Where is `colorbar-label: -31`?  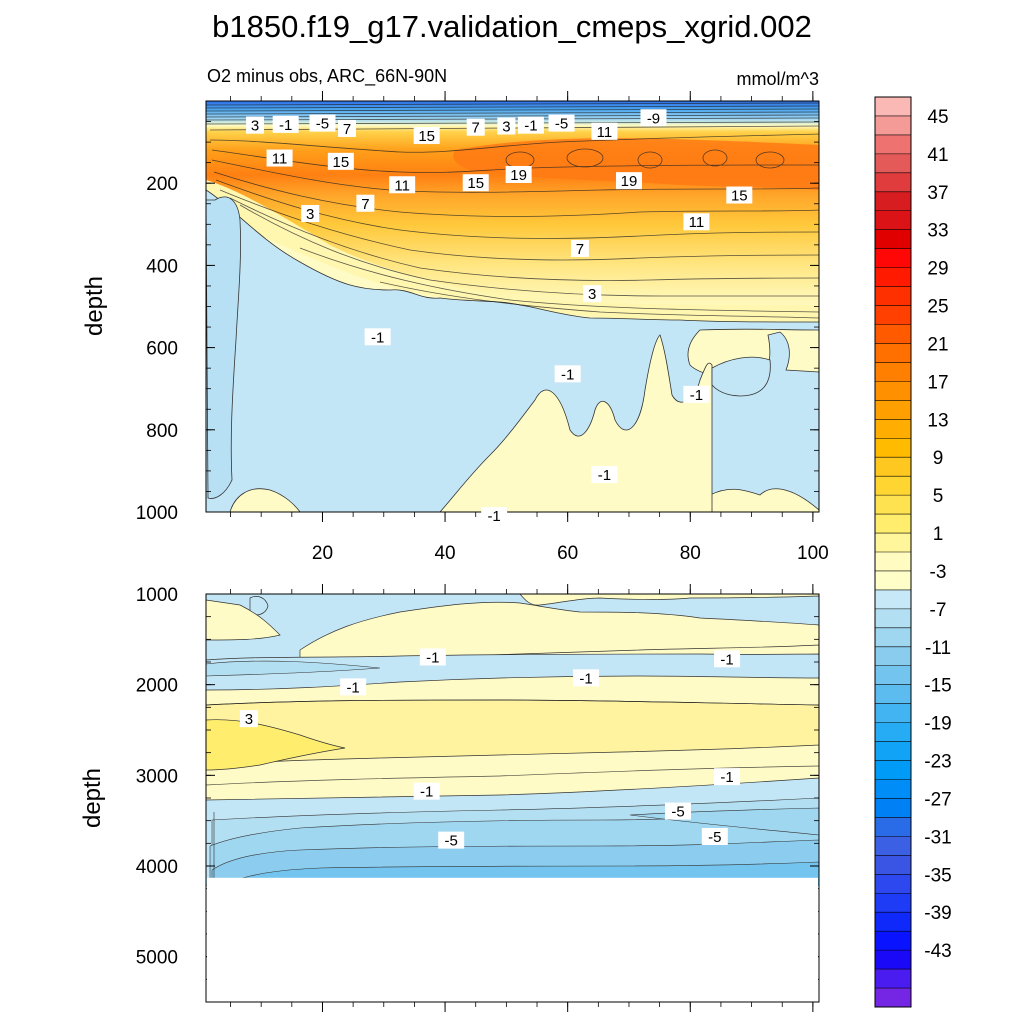 colorbar-label: -31 is located at coordinates (937, 837).